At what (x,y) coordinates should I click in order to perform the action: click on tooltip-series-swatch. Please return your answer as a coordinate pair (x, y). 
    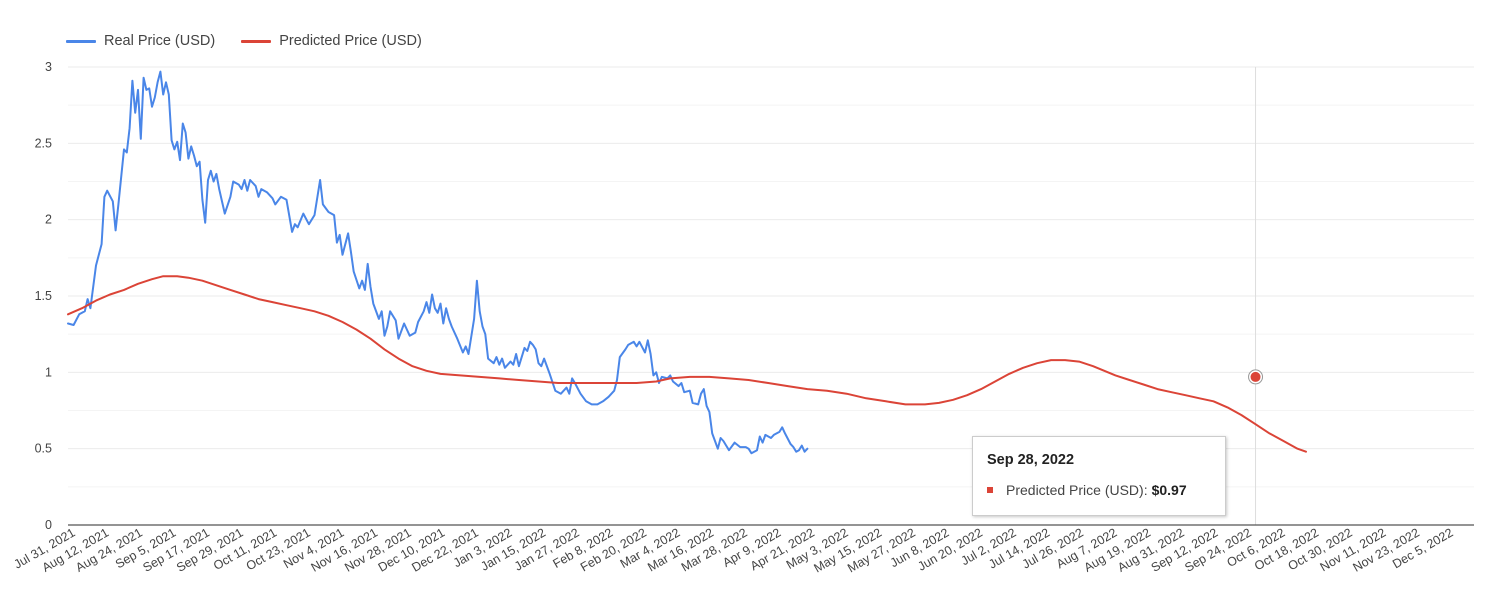
    Looking at the image, I should click on (990, 490).